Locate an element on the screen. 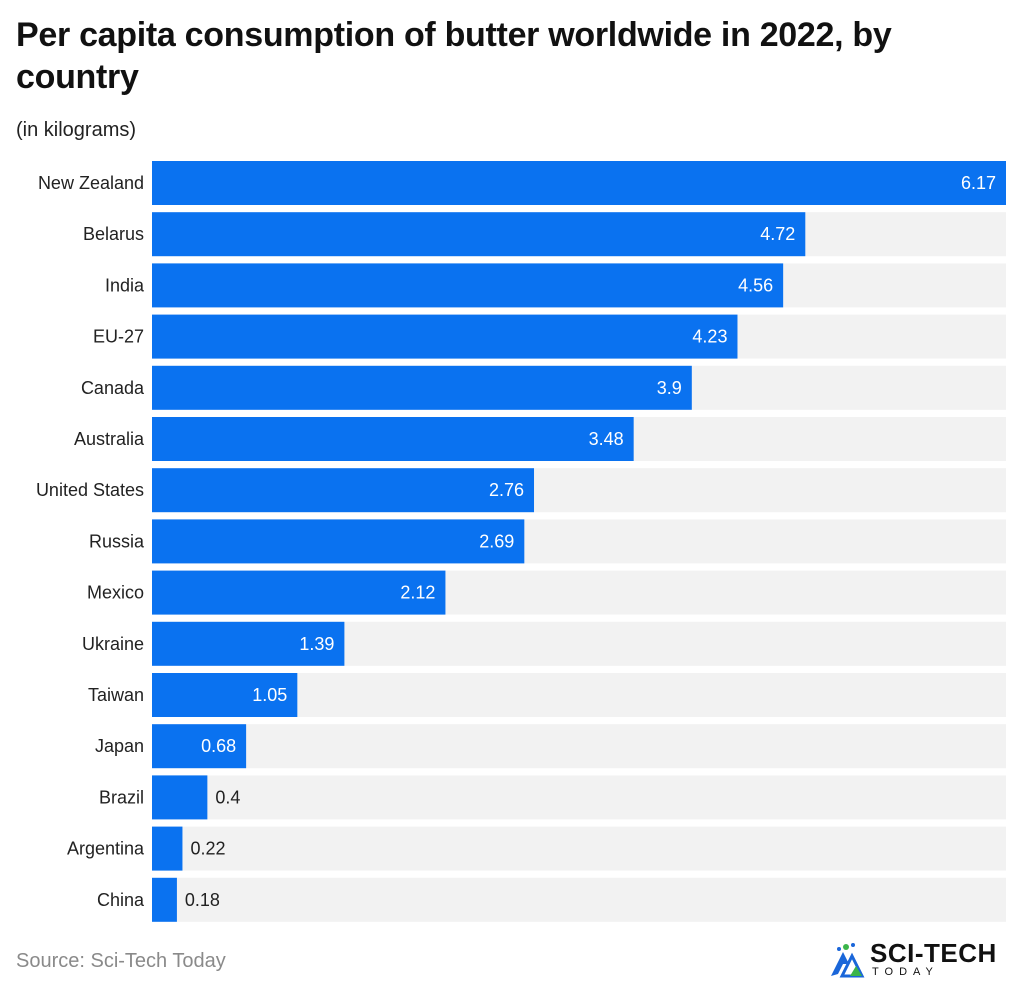 This screenshot has width=1024, height=993. data-label: 4.23 is located at coordinates (709, 337).